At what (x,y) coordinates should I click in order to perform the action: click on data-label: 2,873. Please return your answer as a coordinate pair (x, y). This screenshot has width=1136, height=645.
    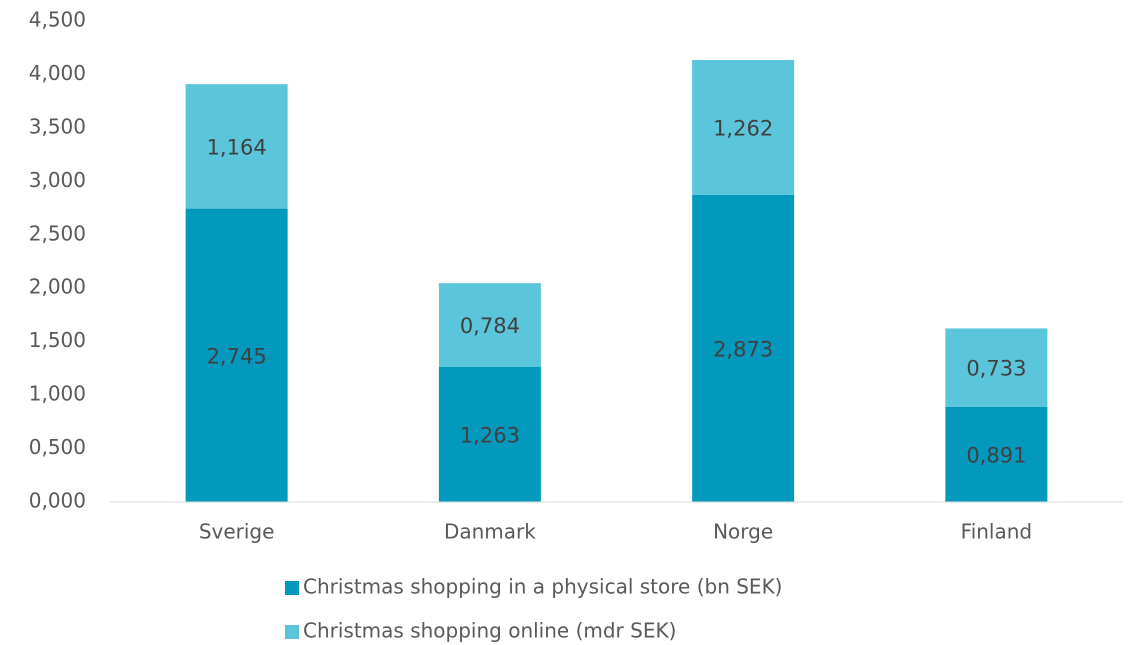
    Looking at the image, I should click on (743, 349).